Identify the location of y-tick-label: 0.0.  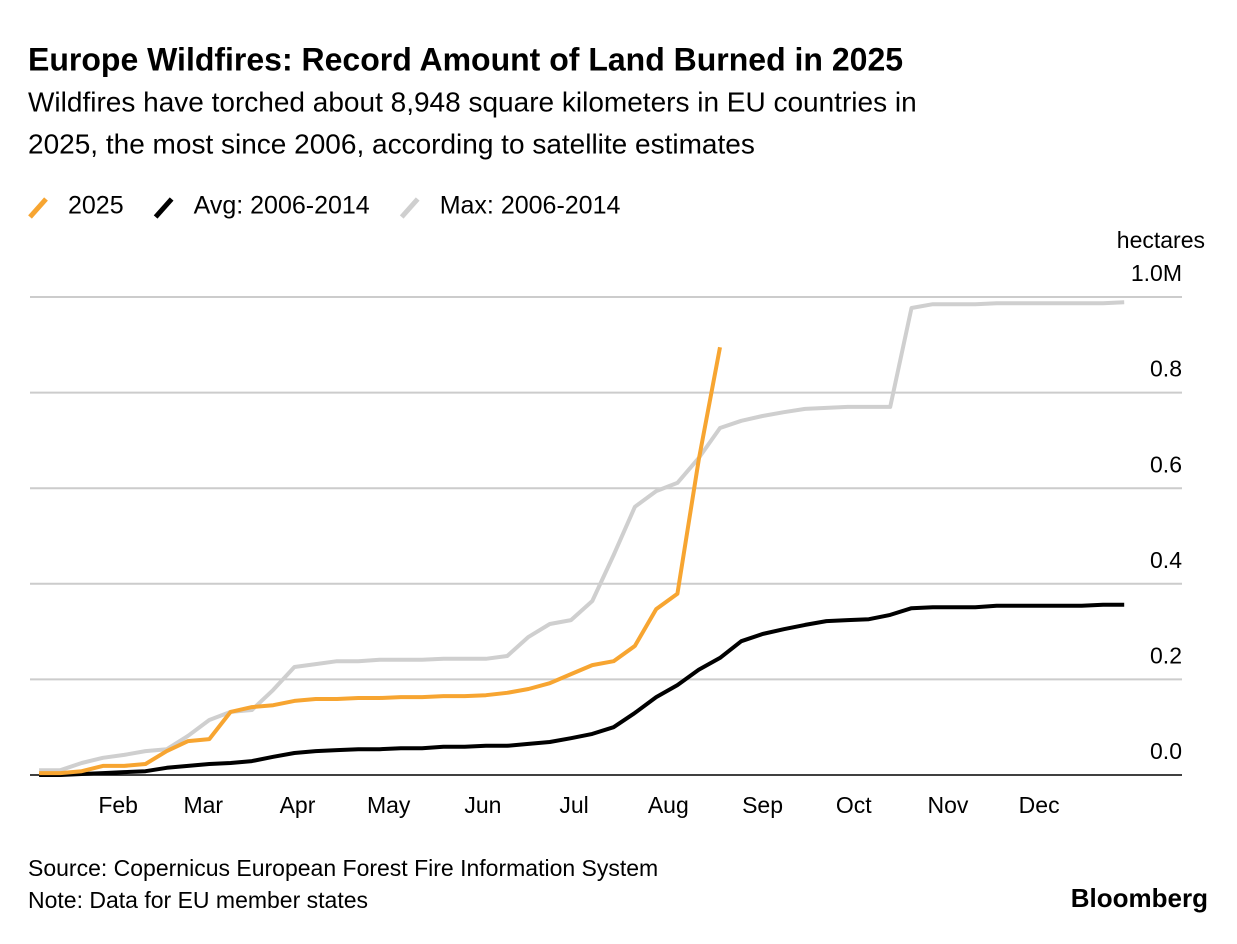
(1166, 751).